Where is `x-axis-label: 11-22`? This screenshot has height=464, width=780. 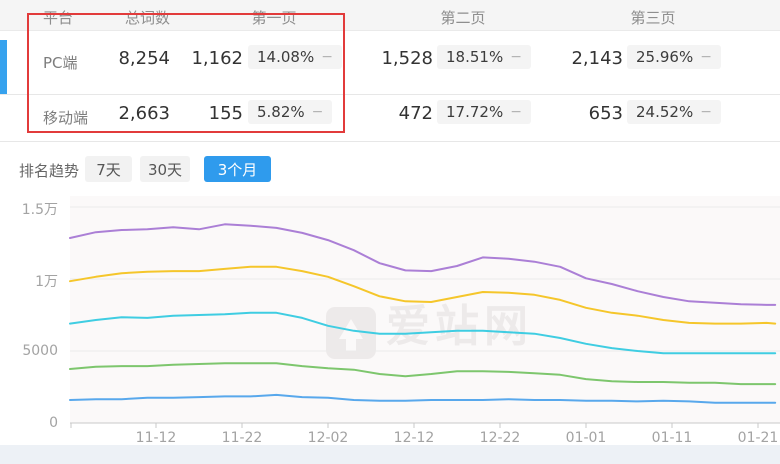 x-axis-label: 11-22 is located at coordinates (242, 438).